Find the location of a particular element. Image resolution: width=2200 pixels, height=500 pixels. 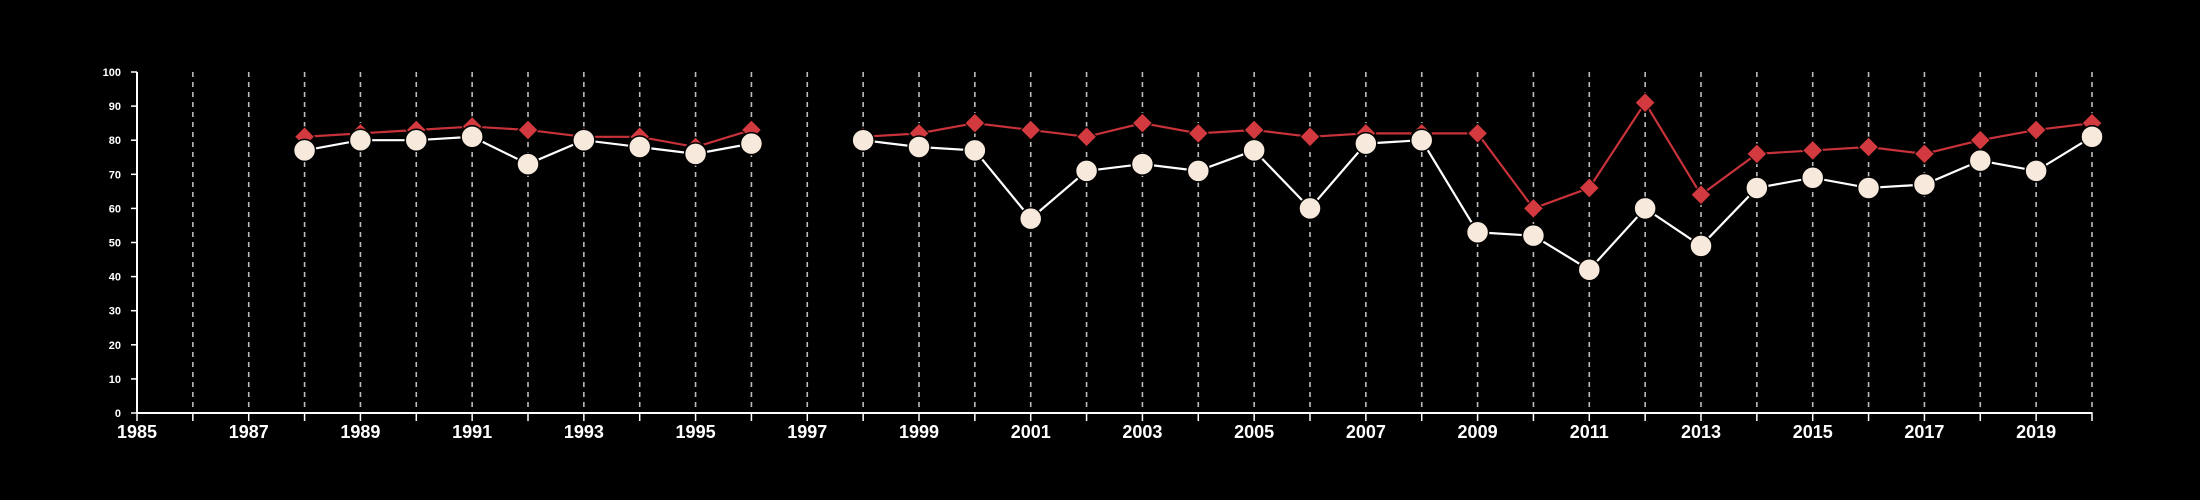

series-1-point-2019 is located at coordinates (2036, 130).